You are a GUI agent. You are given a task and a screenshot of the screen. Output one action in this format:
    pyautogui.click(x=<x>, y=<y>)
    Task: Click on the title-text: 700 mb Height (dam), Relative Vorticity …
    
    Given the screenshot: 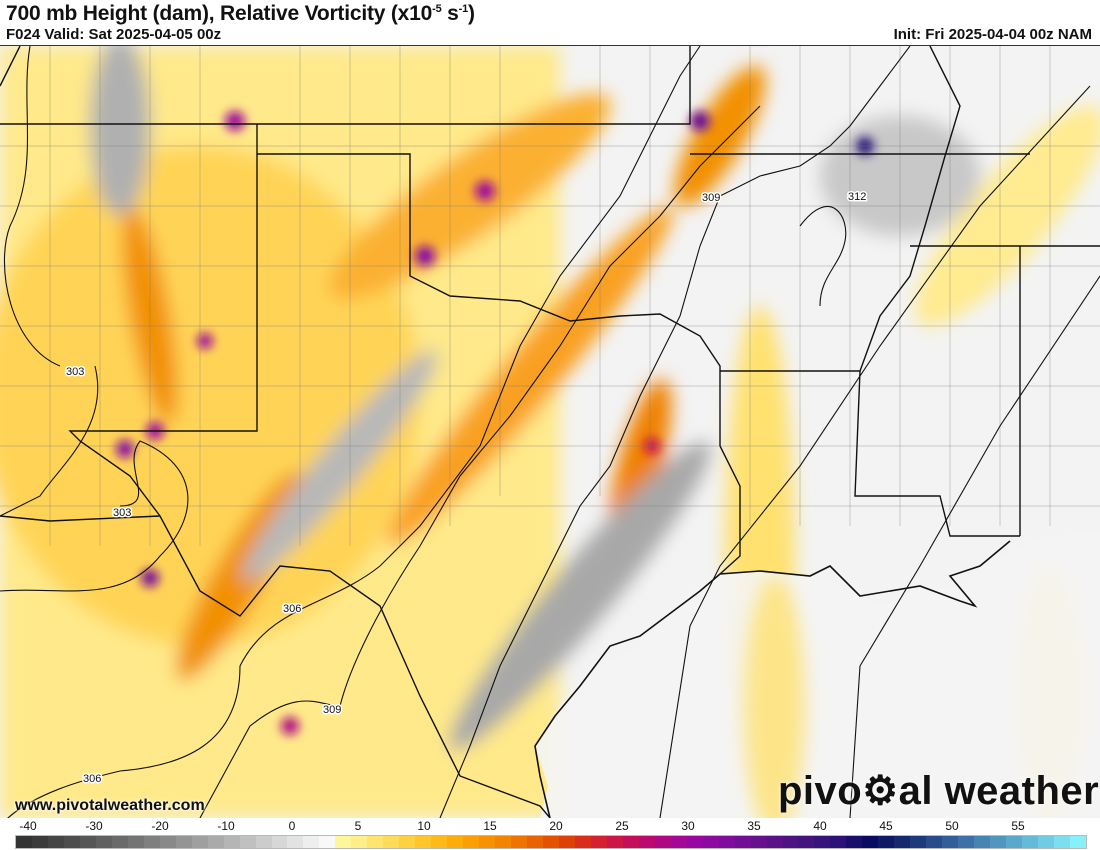 What is the action you would take?
    pyautogui.click(x=219, y=13)
    